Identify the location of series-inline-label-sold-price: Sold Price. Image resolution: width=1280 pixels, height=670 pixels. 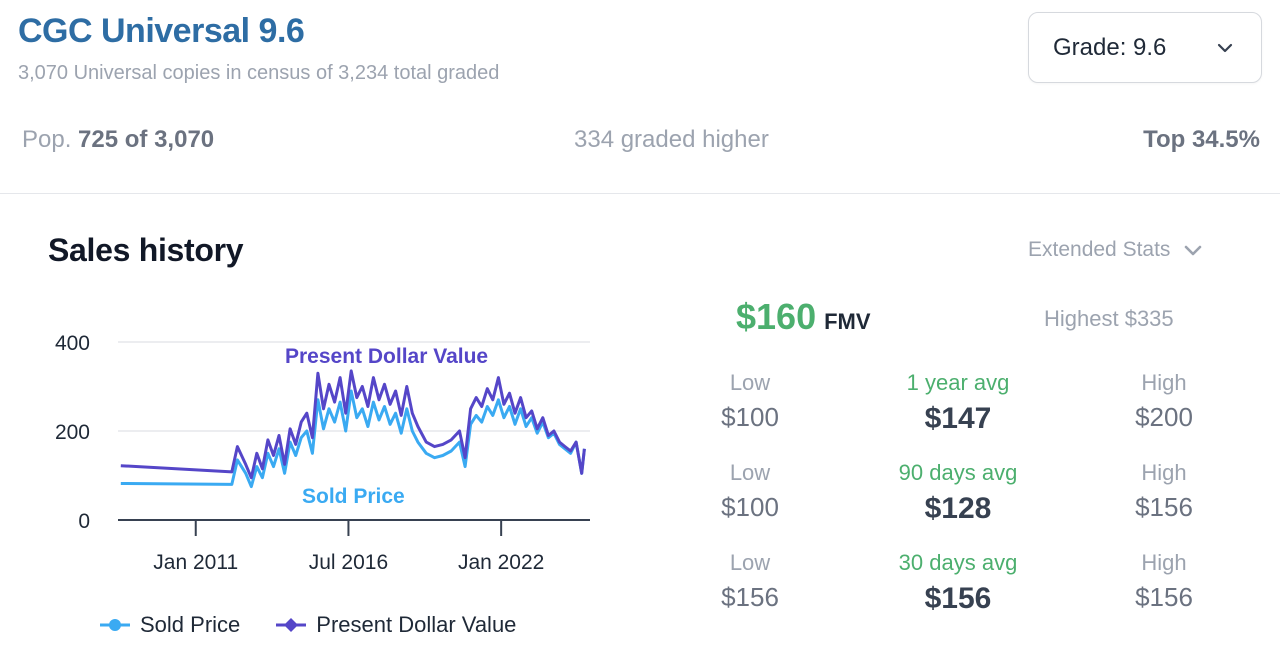
(353, 496).